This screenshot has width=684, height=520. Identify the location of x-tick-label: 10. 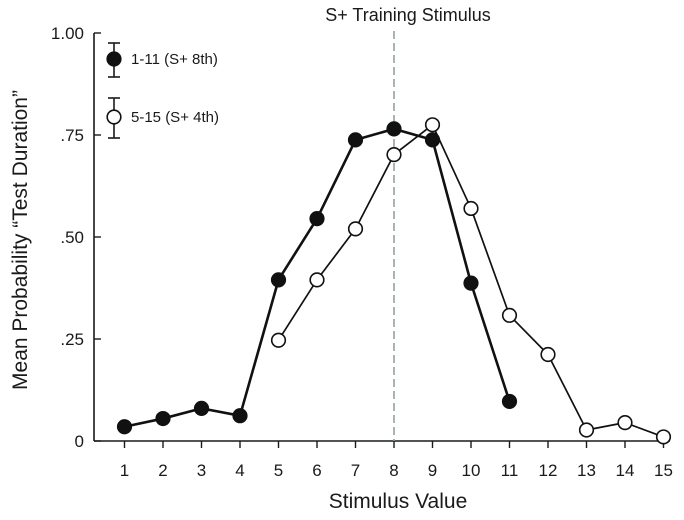
(471, 470).